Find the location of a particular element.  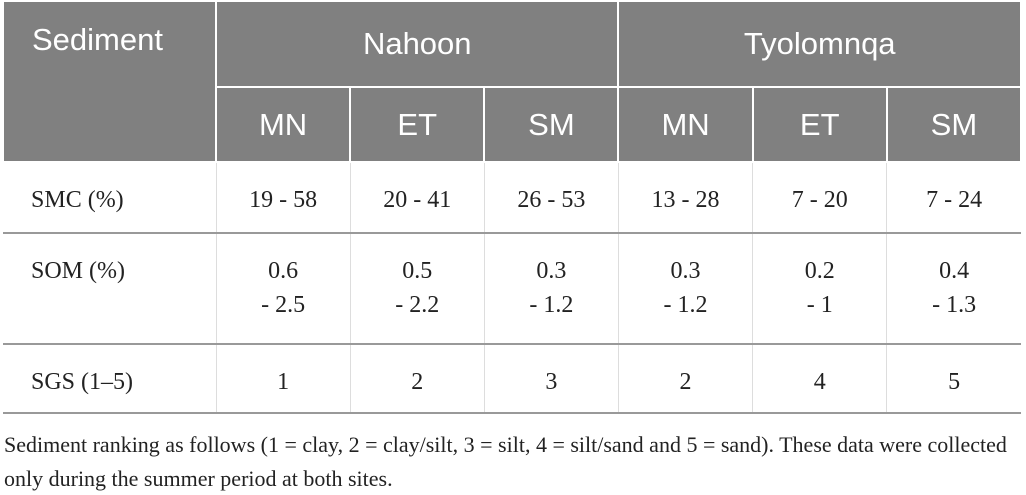

cell: 7 - 20 is located at coordinates (819, 198).